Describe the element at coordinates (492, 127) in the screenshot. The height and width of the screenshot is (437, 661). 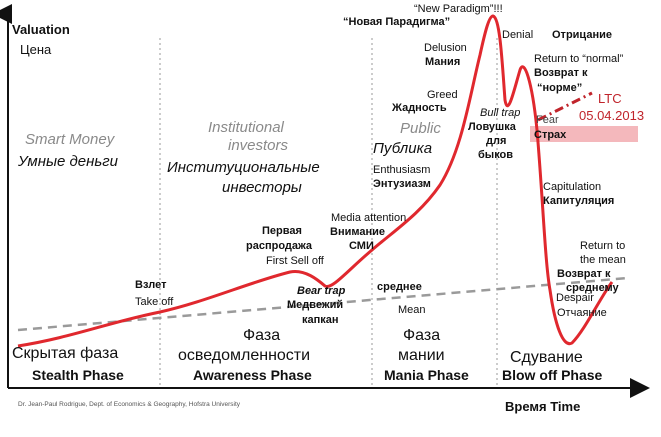
I see `bull-trap-ru-1: Ловушка` at that location.